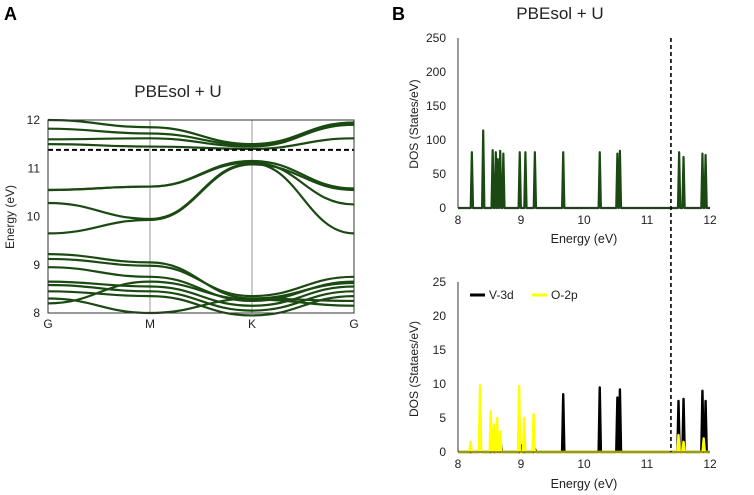  Describe the element at coordinates (584, 239) in the screenshot. I see `dos1-x-axis-label: Energy (eV)` at that location.